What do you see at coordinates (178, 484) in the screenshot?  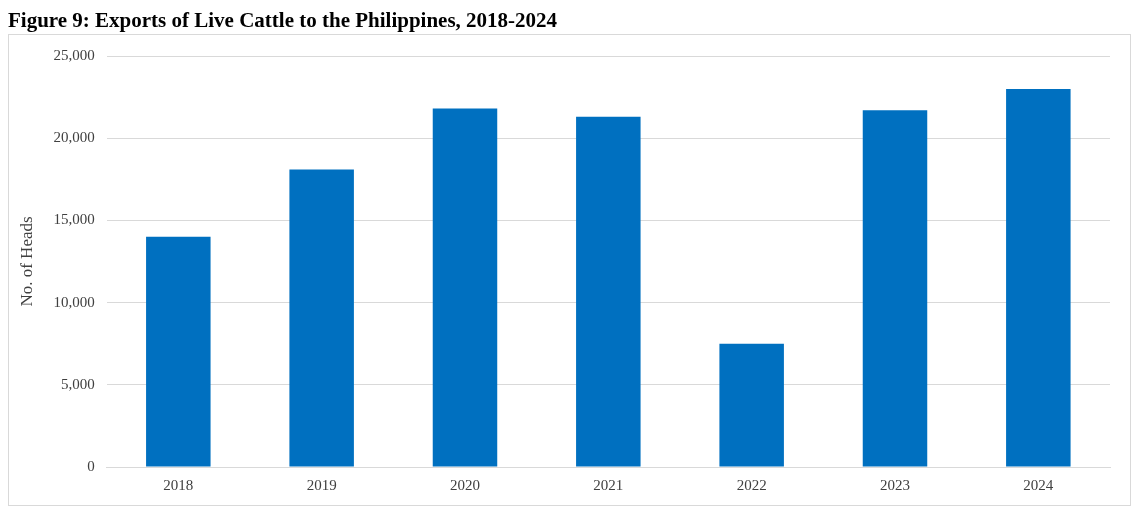 I see `x-tick-label: 2018` at bounding box center [178, 484].